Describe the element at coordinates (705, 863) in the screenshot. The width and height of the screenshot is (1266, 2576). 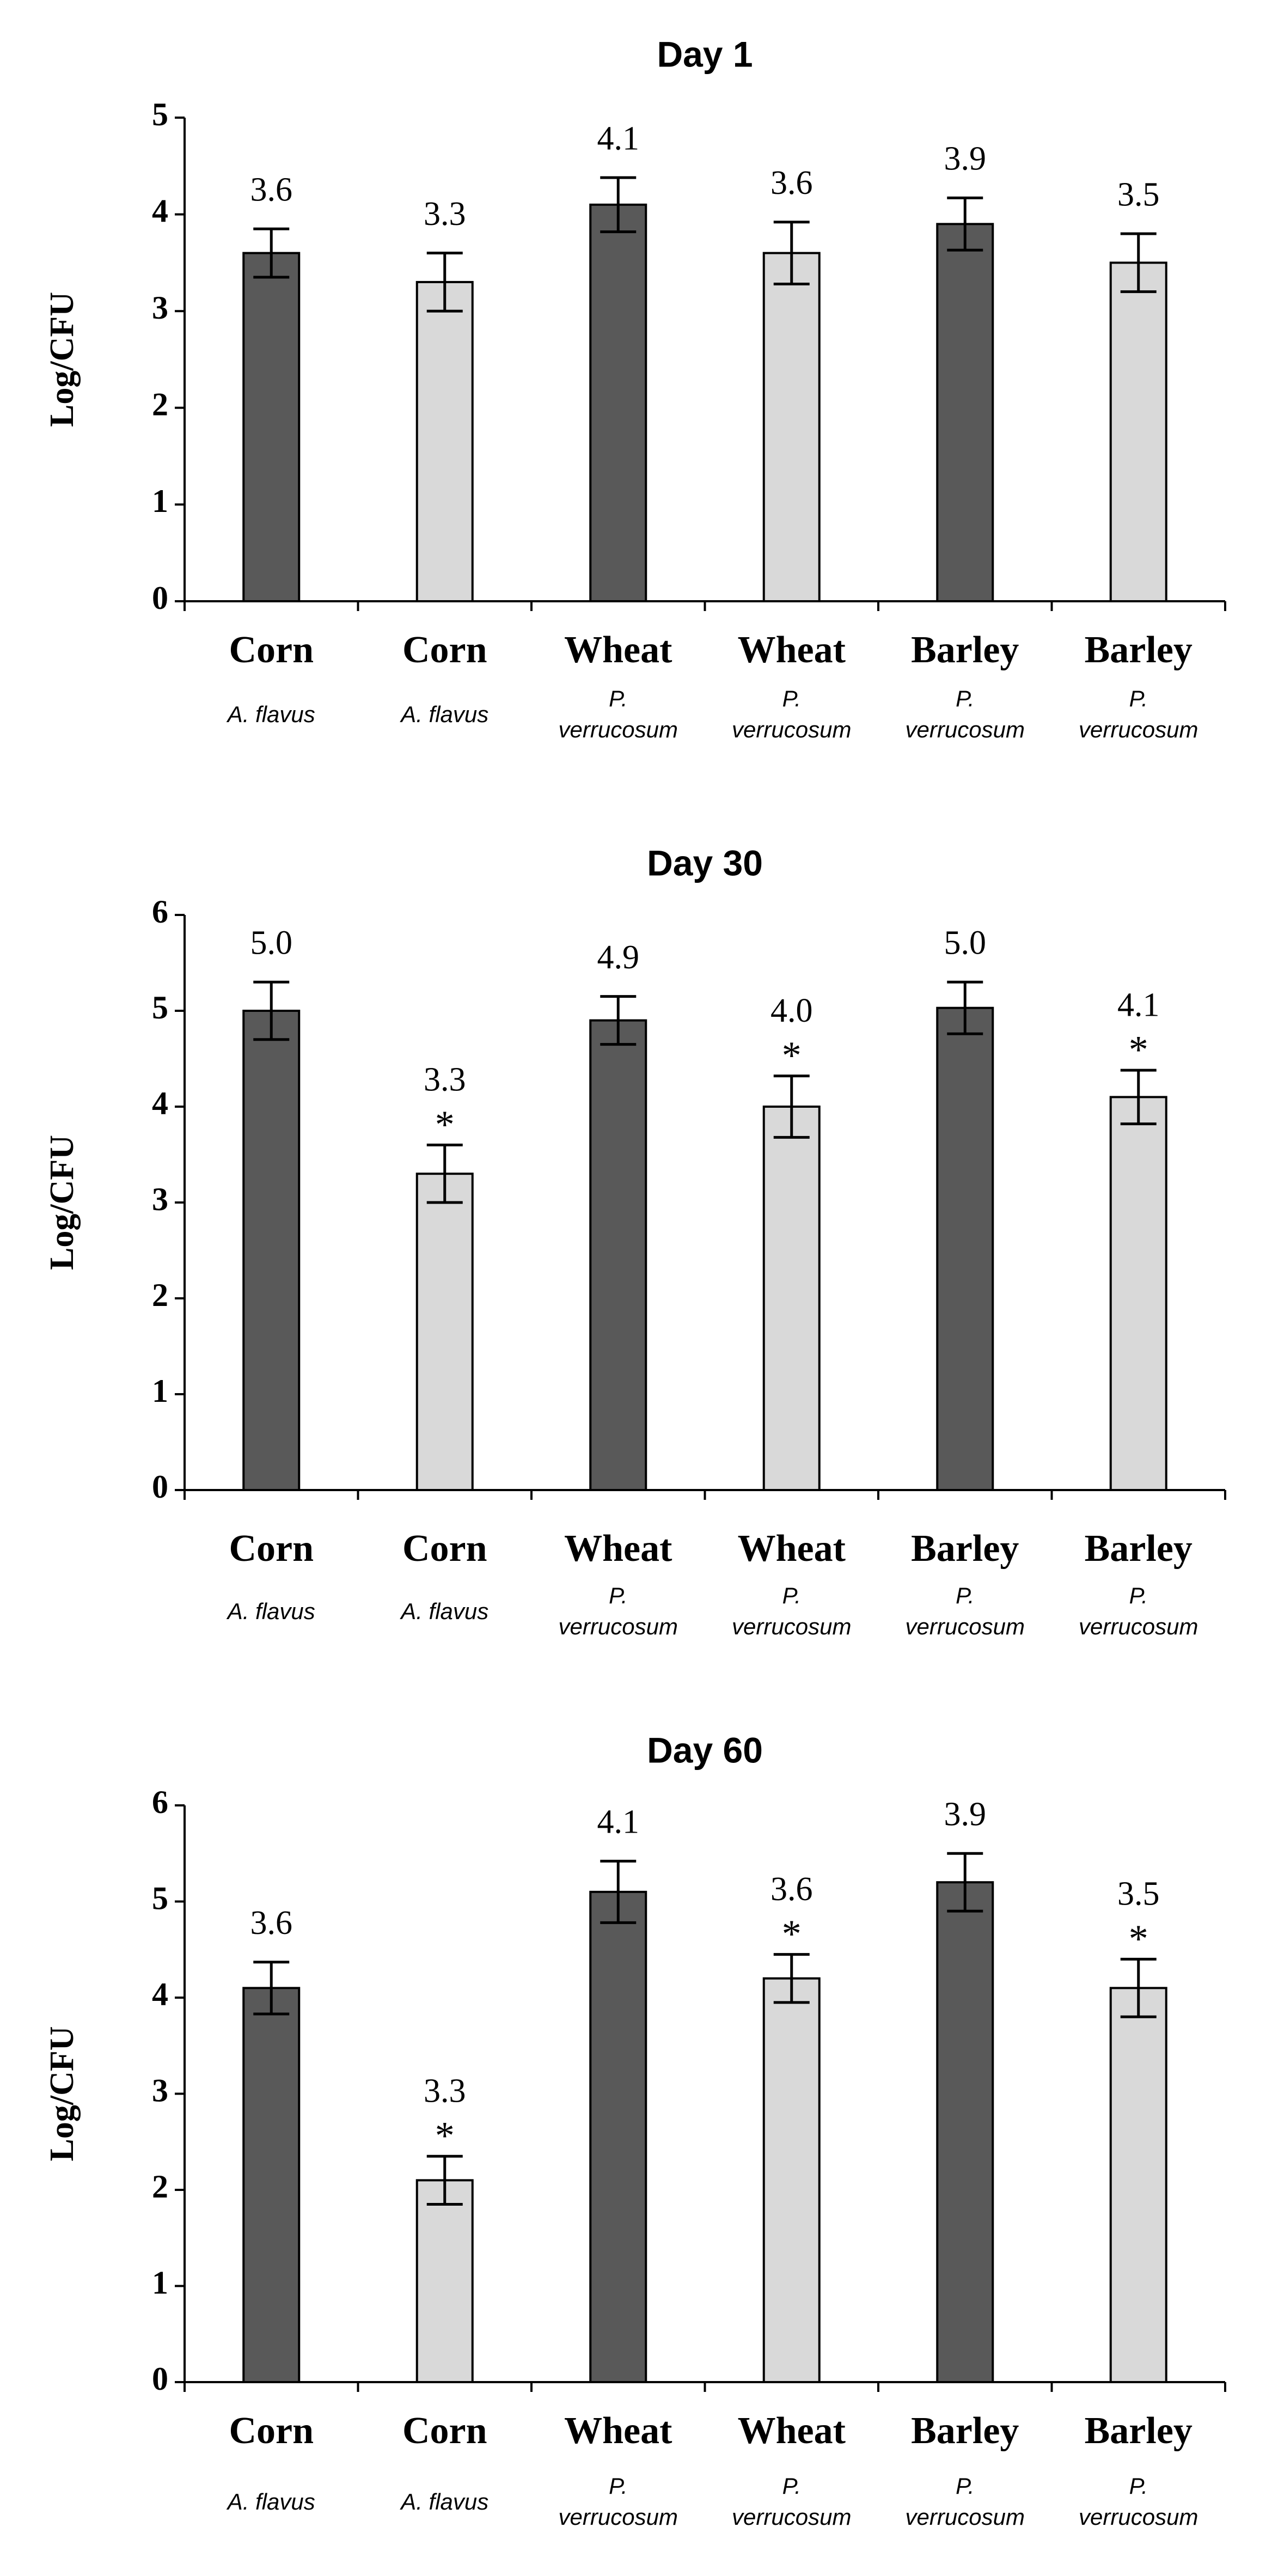
I see `chart-title: Day 30` at that location.